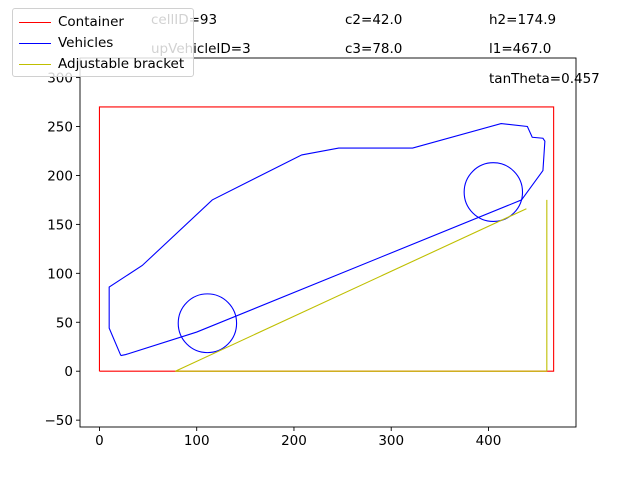 The image size is (640, 480). Describe the element at coordinates (35, 22) in the screenshot. I see `legend-swatch-container` at that location.